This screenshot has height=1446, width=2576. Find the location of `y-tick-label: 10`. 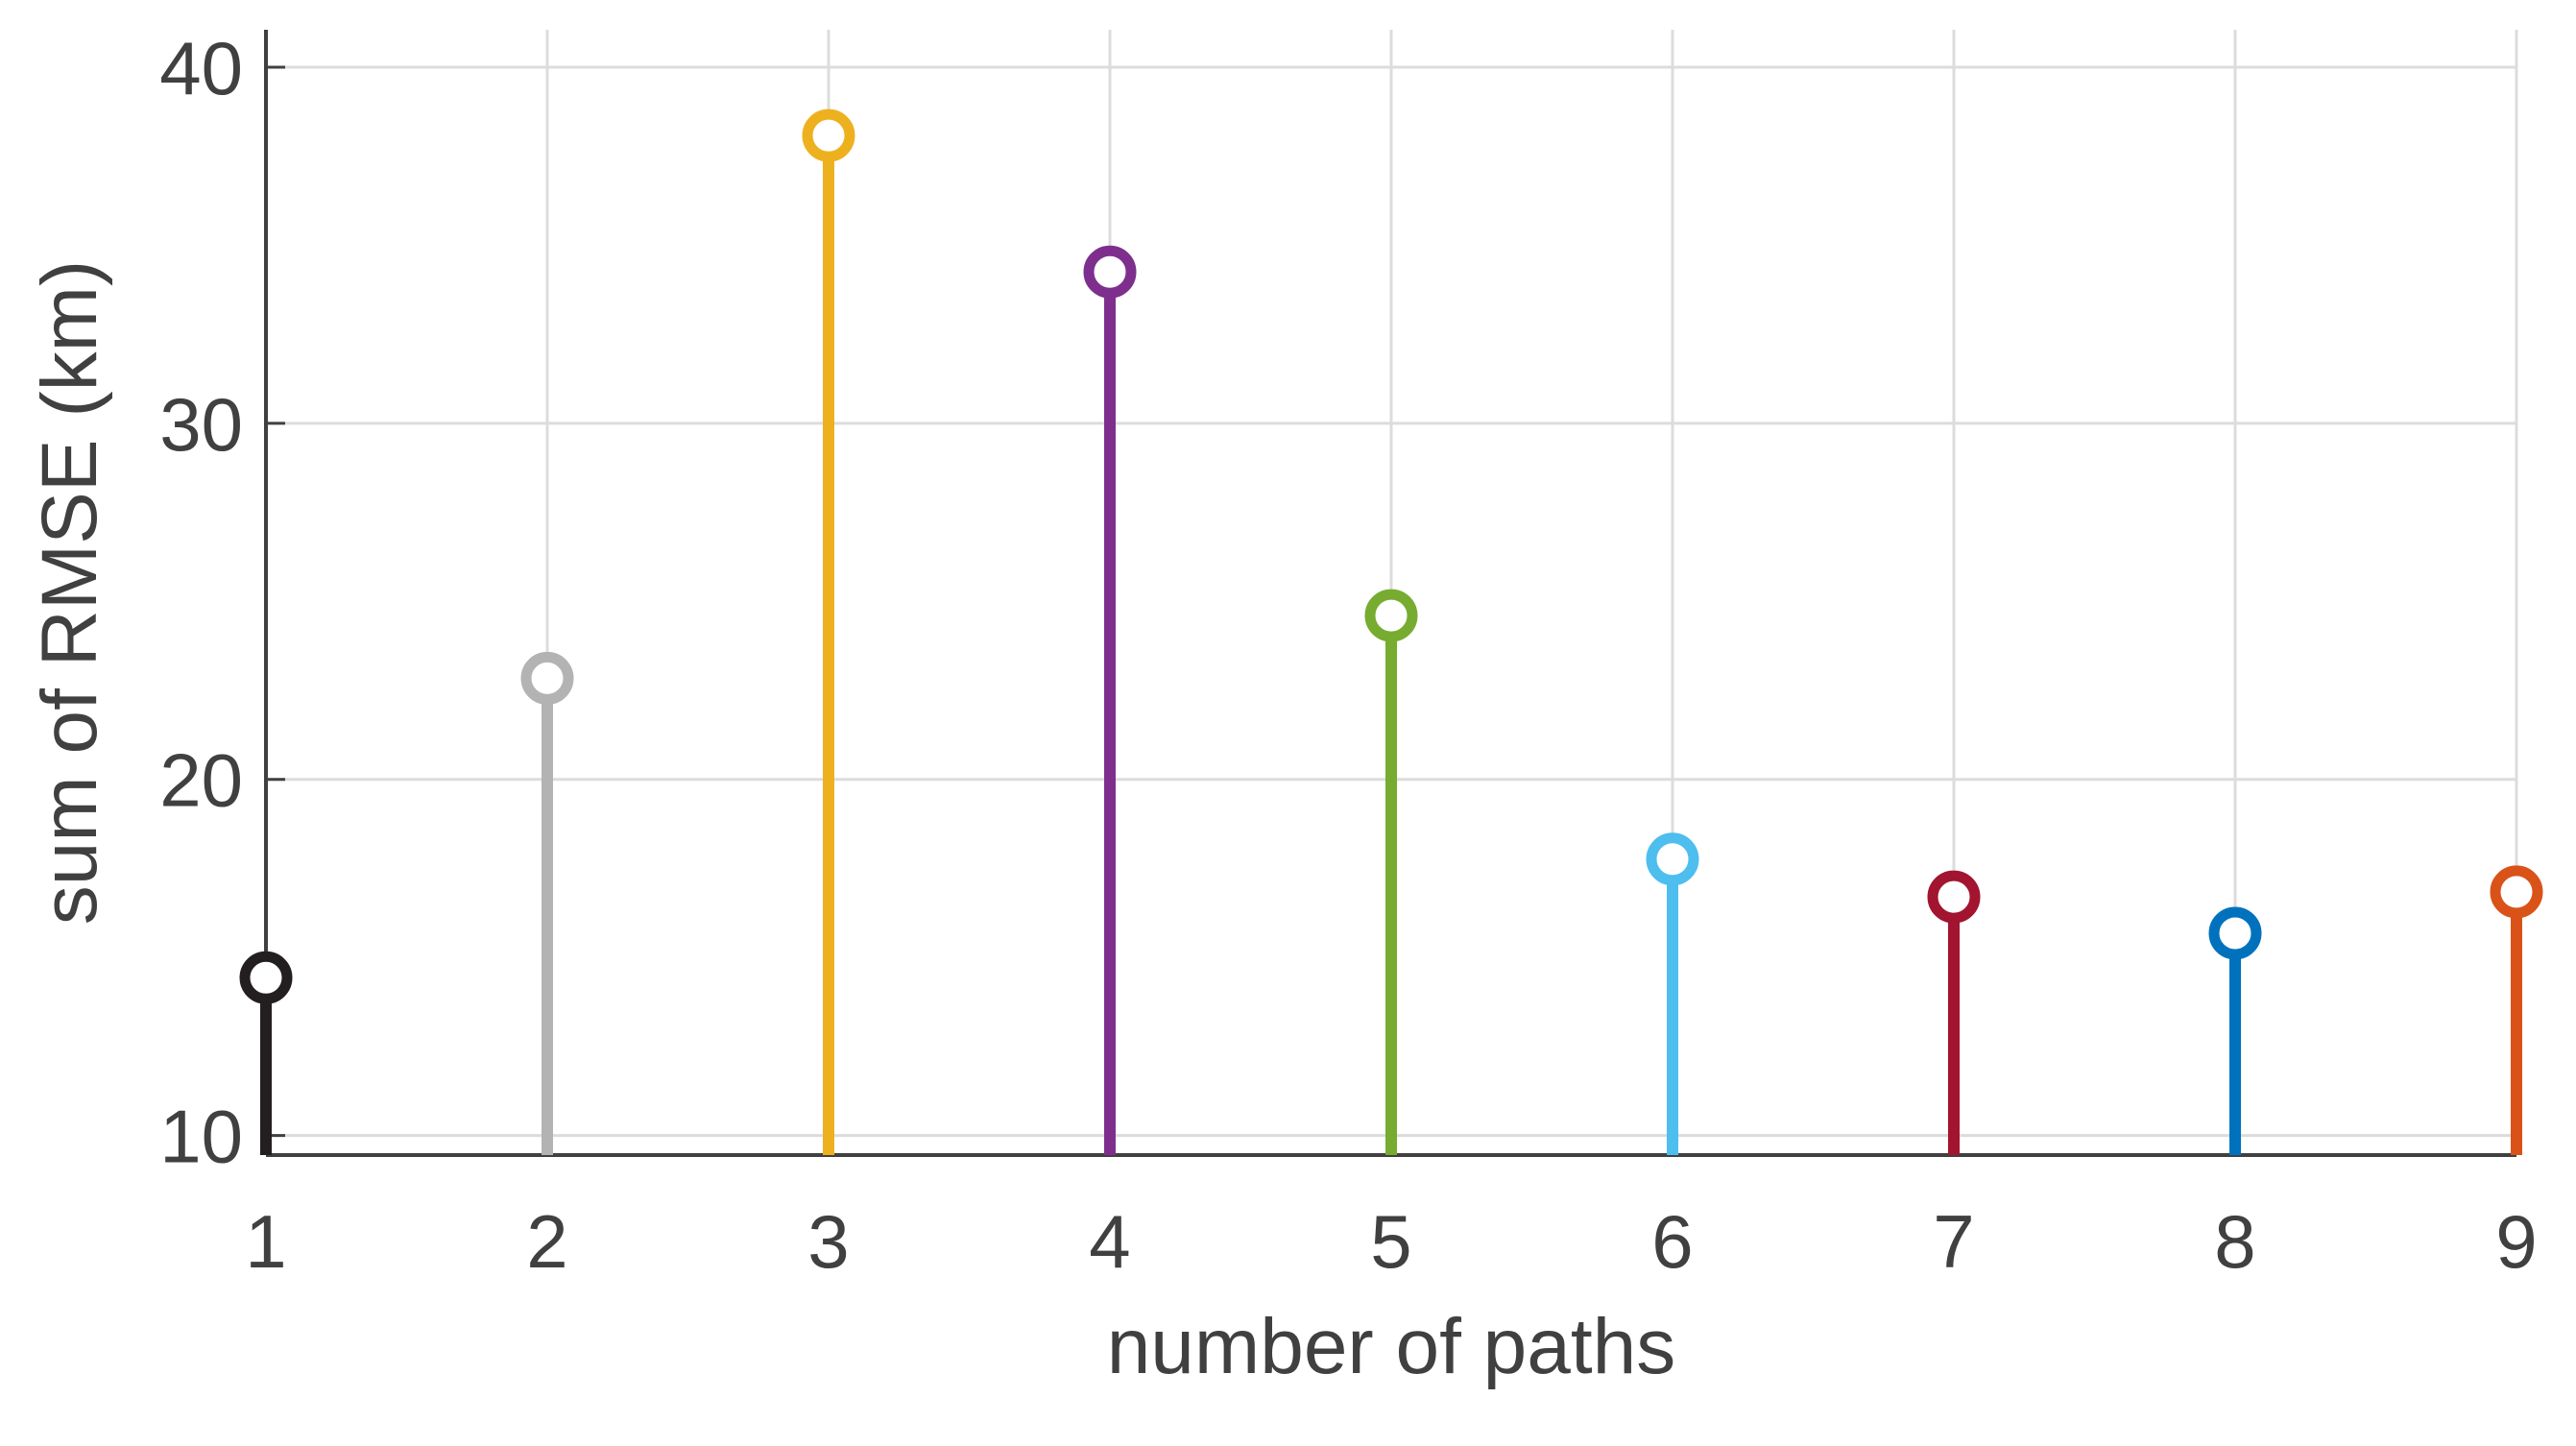

y-tick-label: 10 is located at coordinates (201, 1137).